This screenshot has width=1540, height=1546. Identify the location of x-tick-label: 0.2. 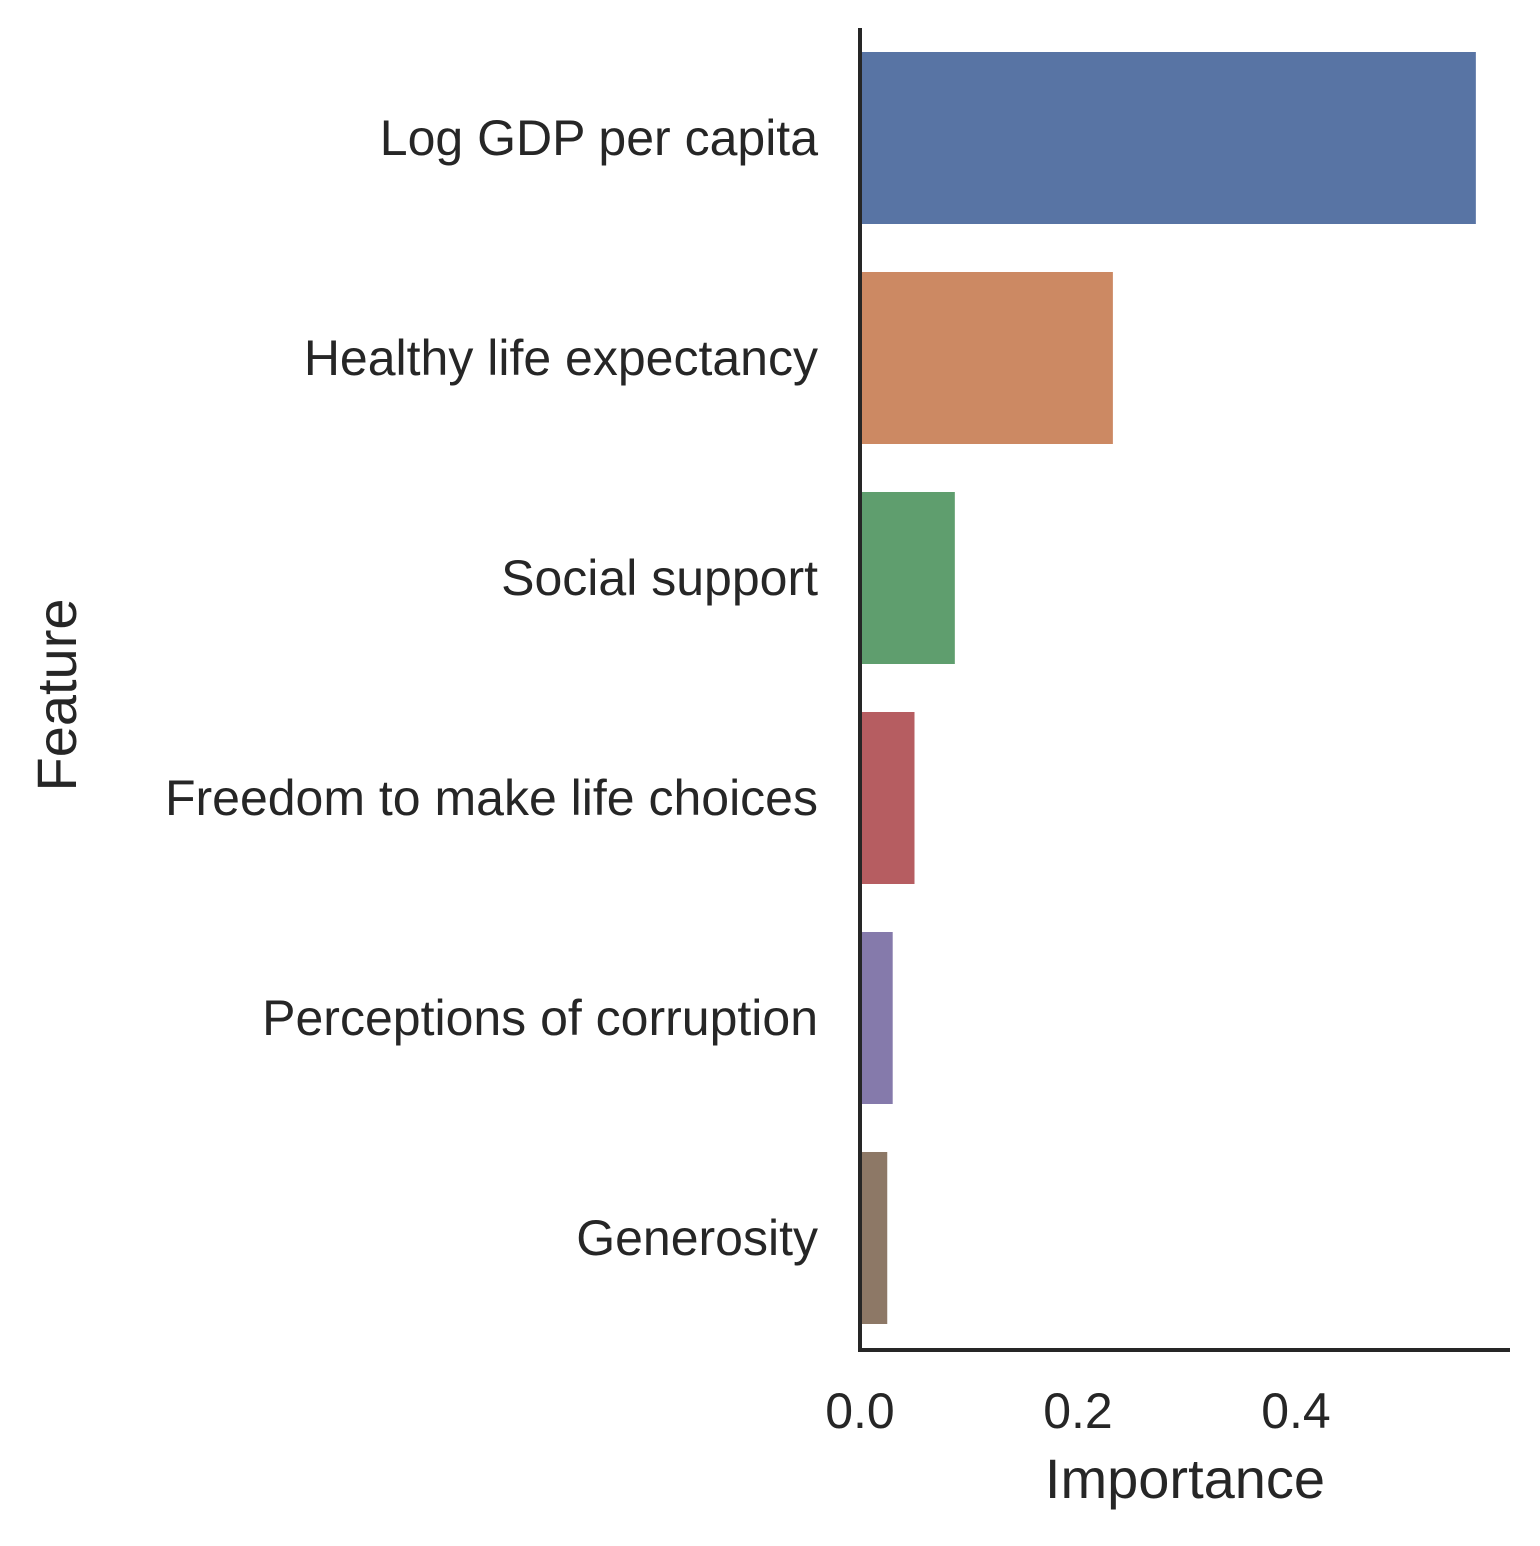
(1078, 1411).